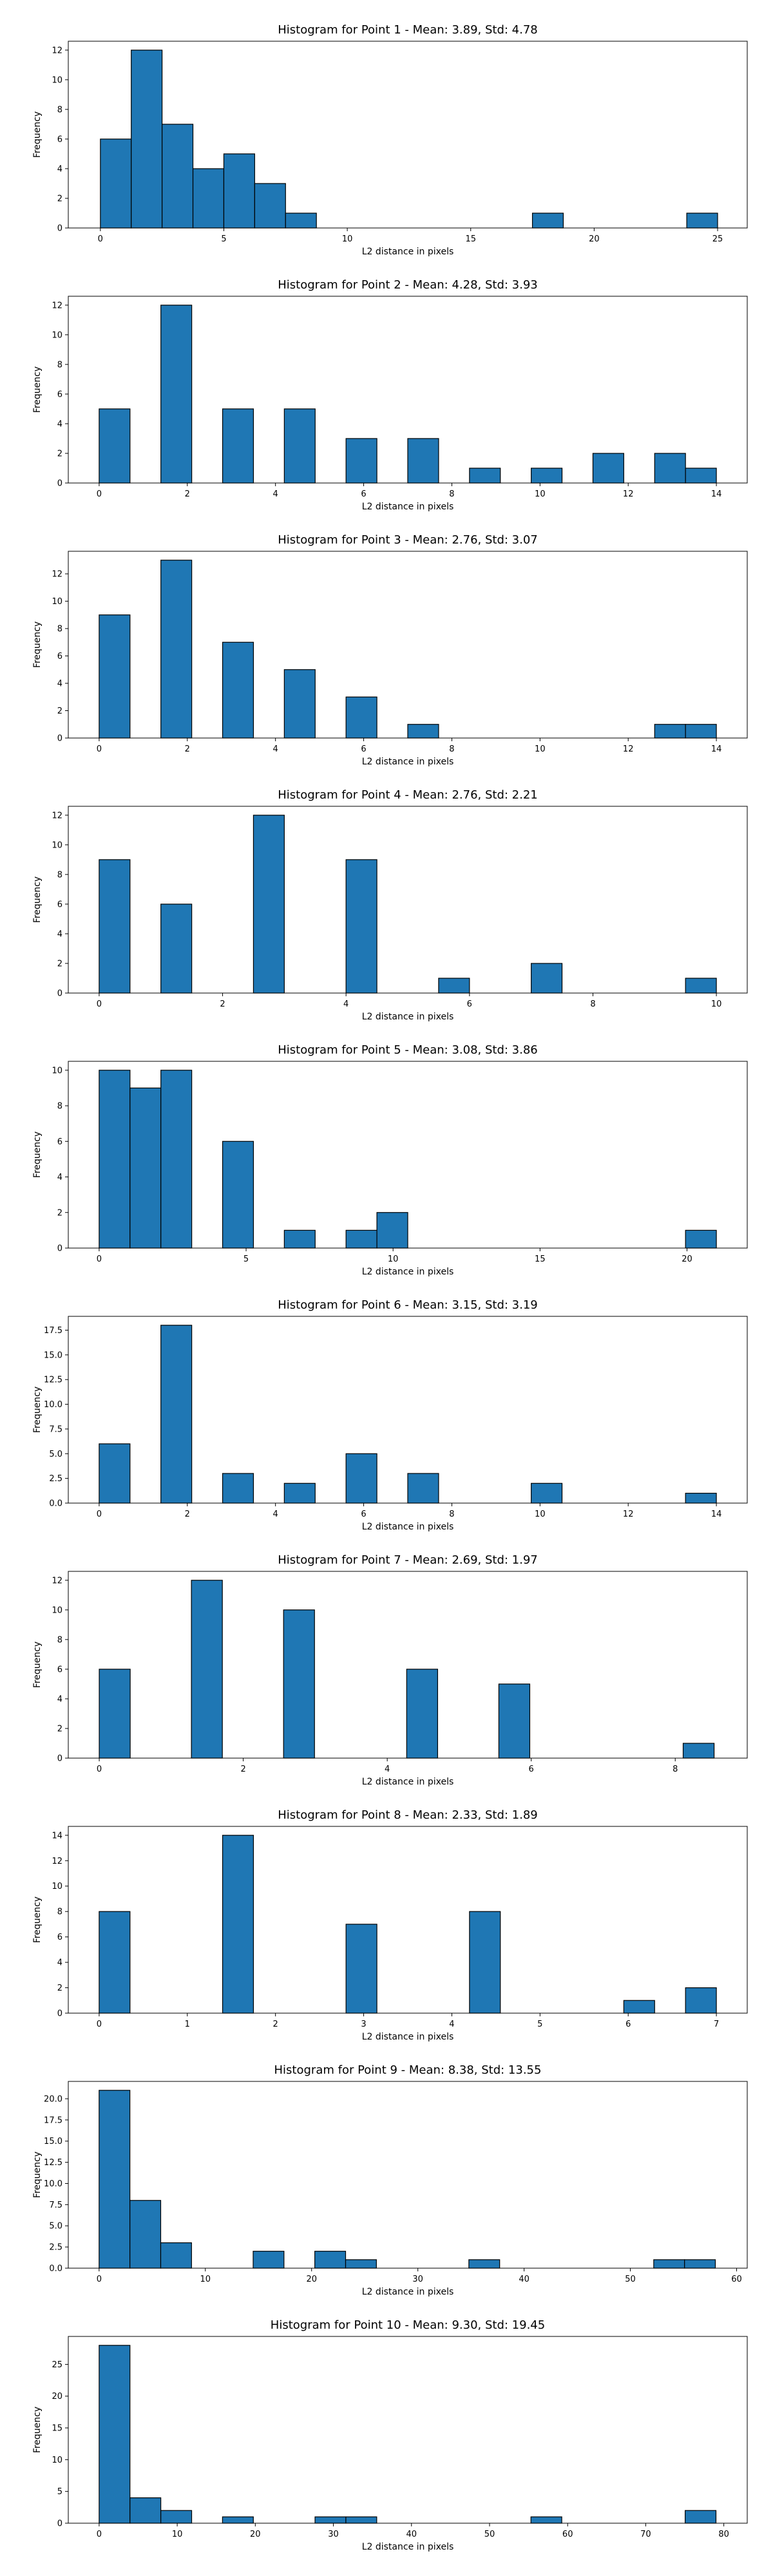  What do you see at coordinates (55, 1454) in the screenshot?
I see `y-tick-label: 5.0` at bounding box center [55, 1454].